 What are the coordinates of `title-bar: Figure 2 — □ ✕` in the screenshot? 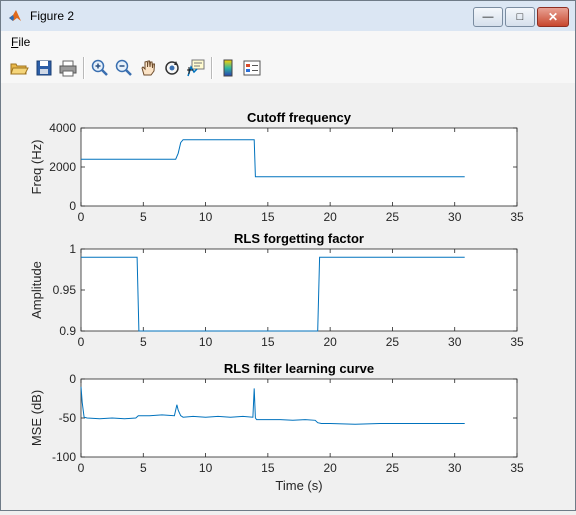 It's located at (288, 16).